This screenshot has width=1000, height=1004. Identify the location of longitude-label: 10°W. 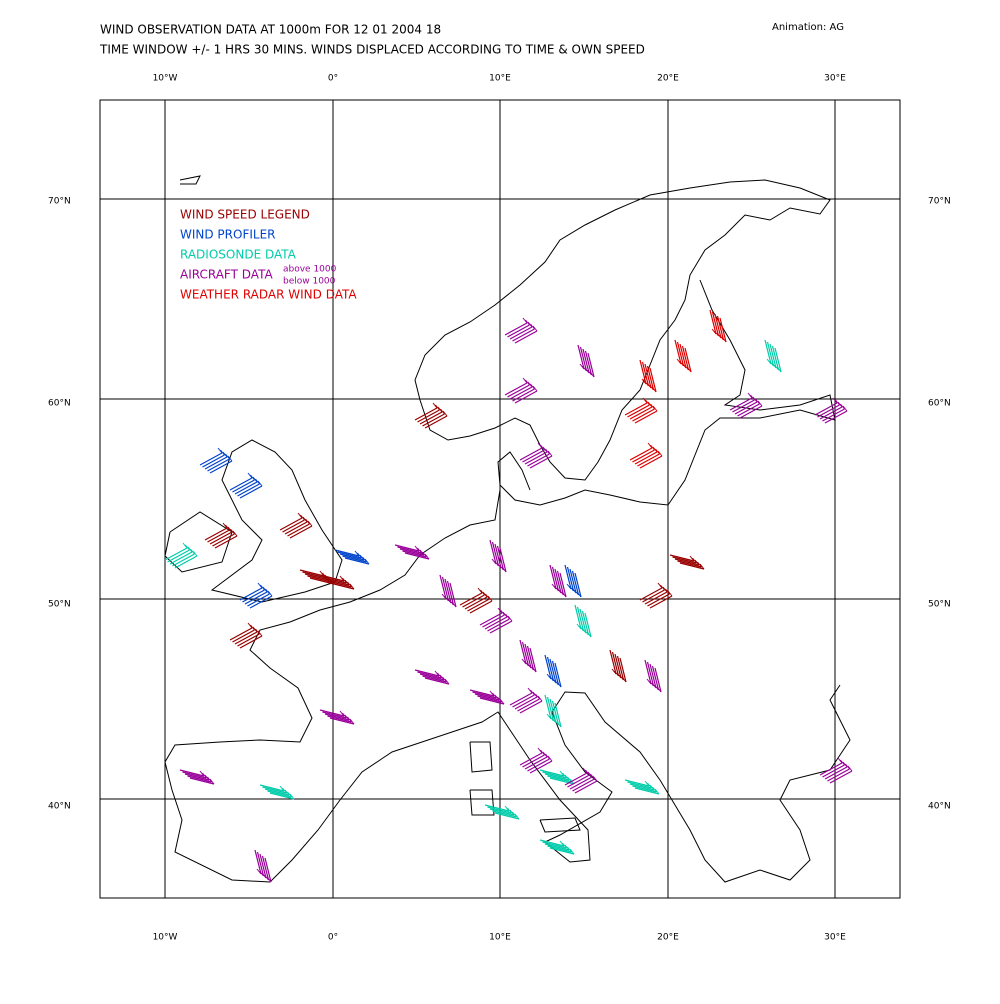
(165, 79).